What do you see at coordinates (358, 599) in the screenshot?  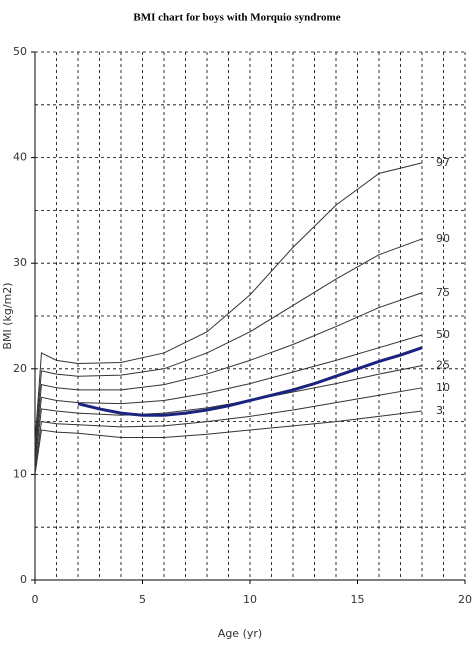 I see `x-tick-label: 15` at bounding box center [358, 599].